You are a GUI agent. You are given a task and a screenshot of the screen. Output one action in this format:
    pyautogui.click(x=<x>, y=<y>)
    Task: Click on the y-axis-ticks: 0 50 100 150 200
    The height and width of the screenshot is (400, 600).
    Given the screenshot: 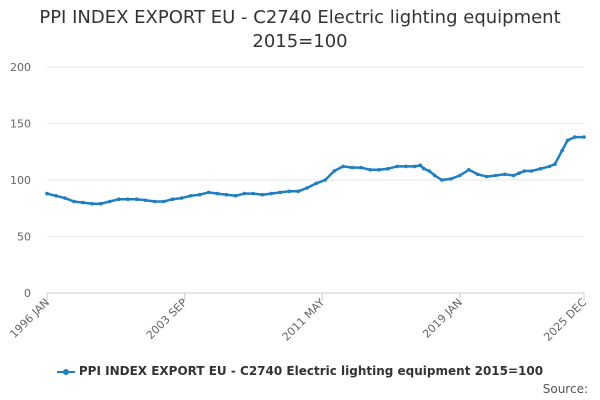 What is the action you would take?
    pyautogui.click(x=20, y=180)
    